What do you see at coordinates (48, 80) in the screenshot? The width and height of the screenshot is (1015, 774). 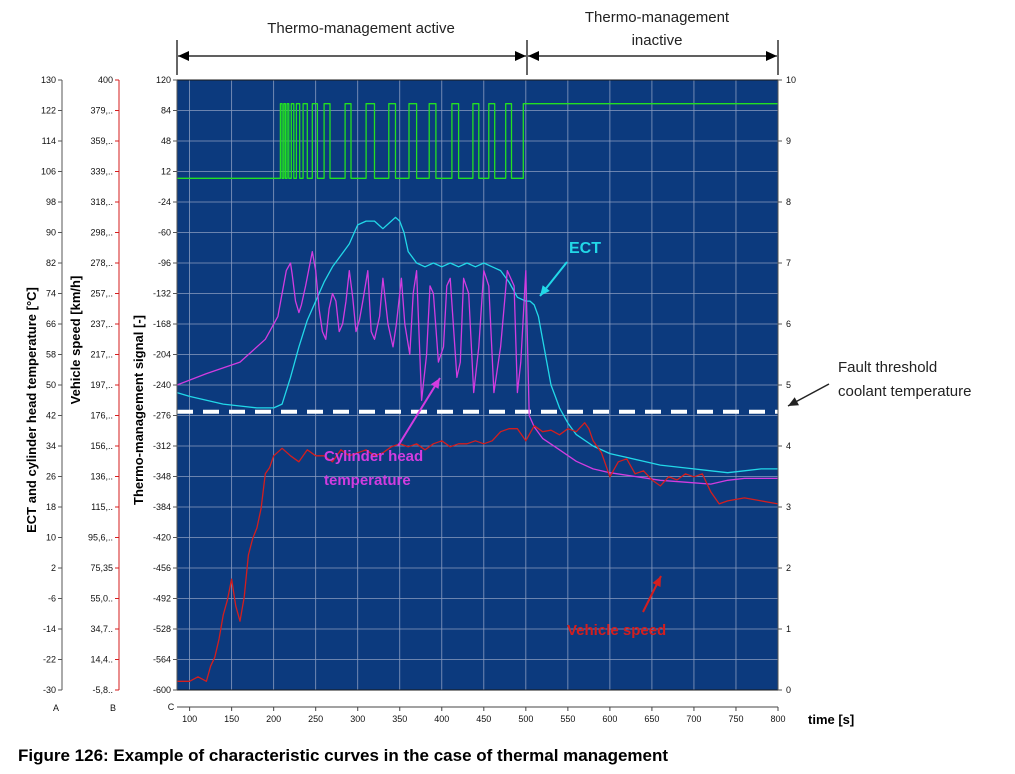 I see `temp-axis-tick-label: 130` at bounding box center [48, 80].